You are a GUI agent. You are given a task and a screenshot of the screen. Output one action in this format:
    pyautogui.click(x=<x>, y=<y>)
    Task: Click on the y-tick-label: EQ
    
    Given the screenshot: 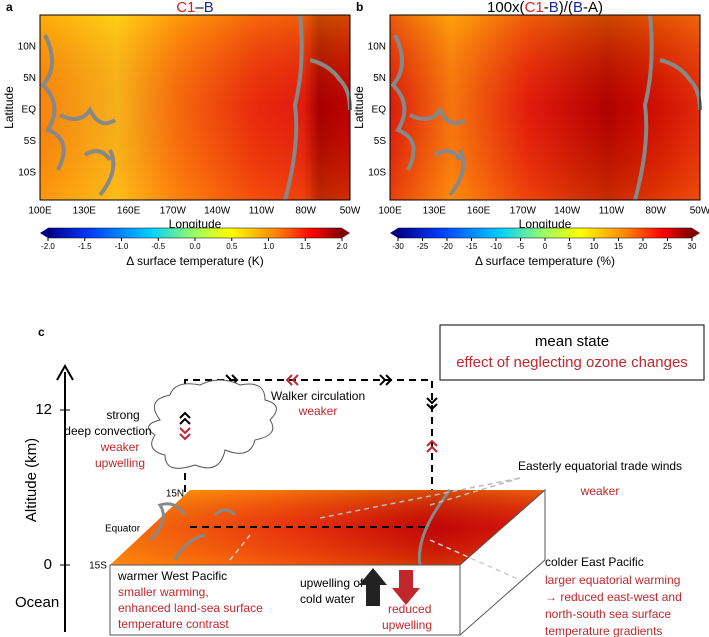 What is the action you would take?
    pyautogui.click(x=29, y=110)
    